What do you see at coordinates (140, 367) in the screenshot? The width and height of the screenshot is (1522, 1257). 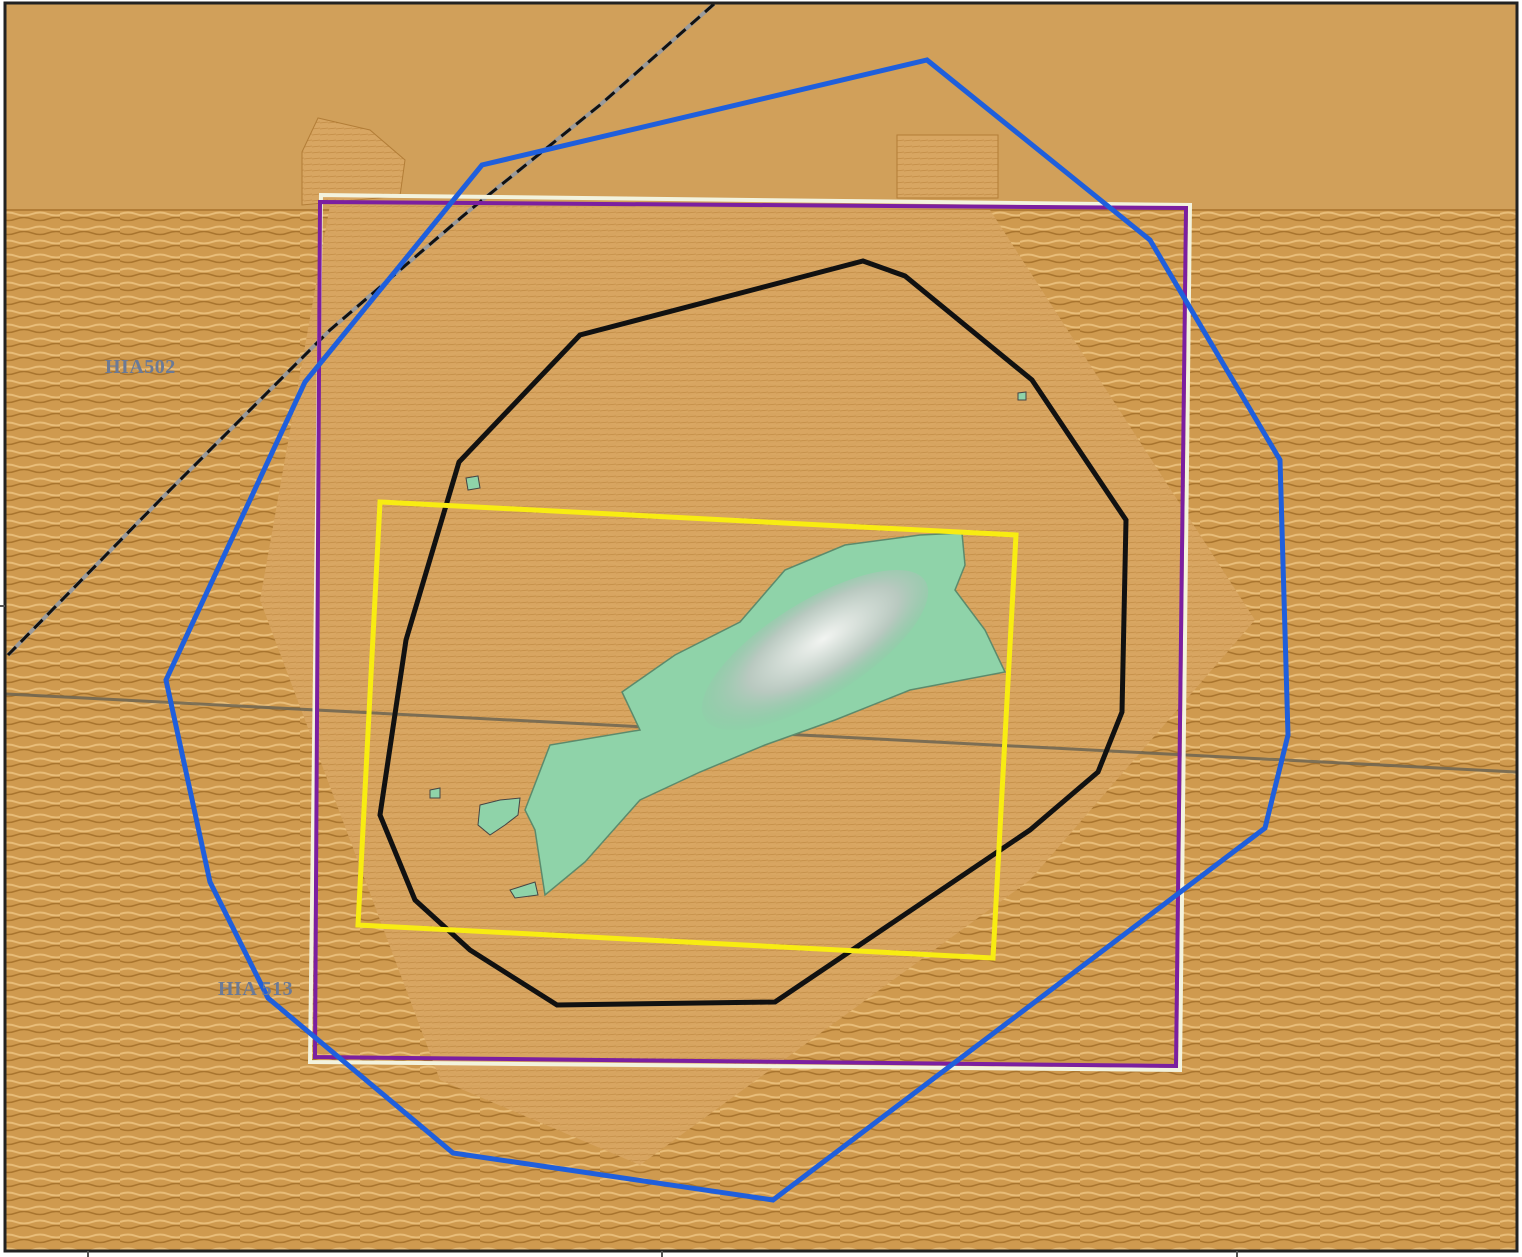 I see `area-label-hia502: HIA502` at bounding box center [140, 367].